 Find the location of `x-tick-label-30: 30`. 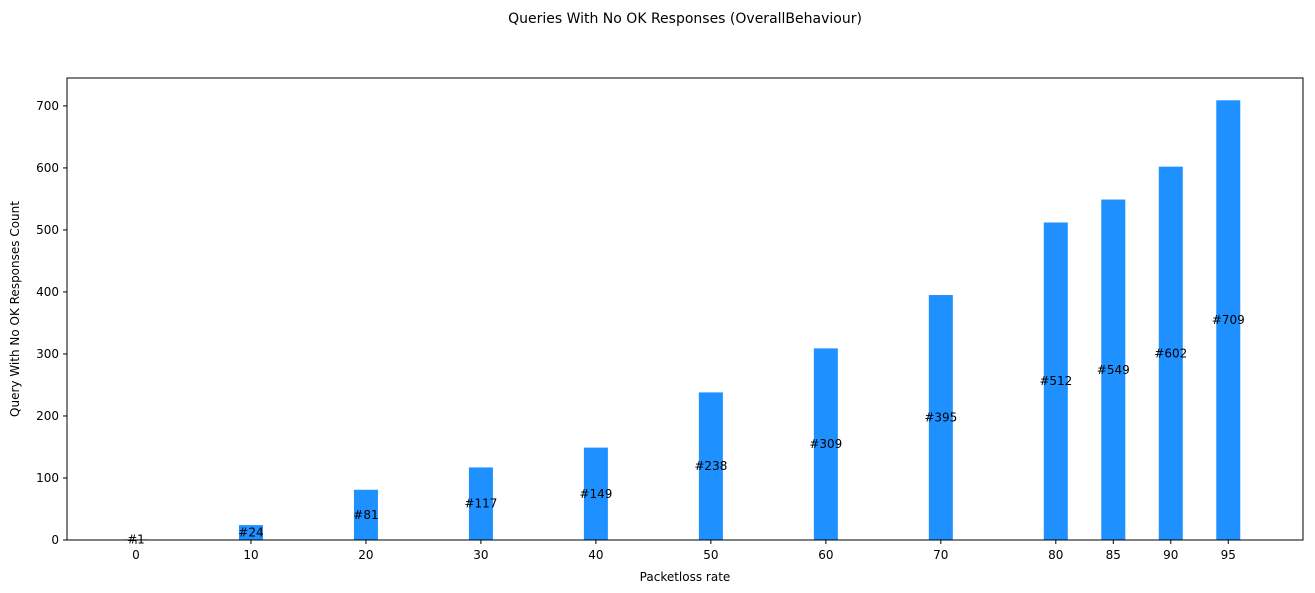

x-tick-label-30: 30 is located at coordinates (480, 555).